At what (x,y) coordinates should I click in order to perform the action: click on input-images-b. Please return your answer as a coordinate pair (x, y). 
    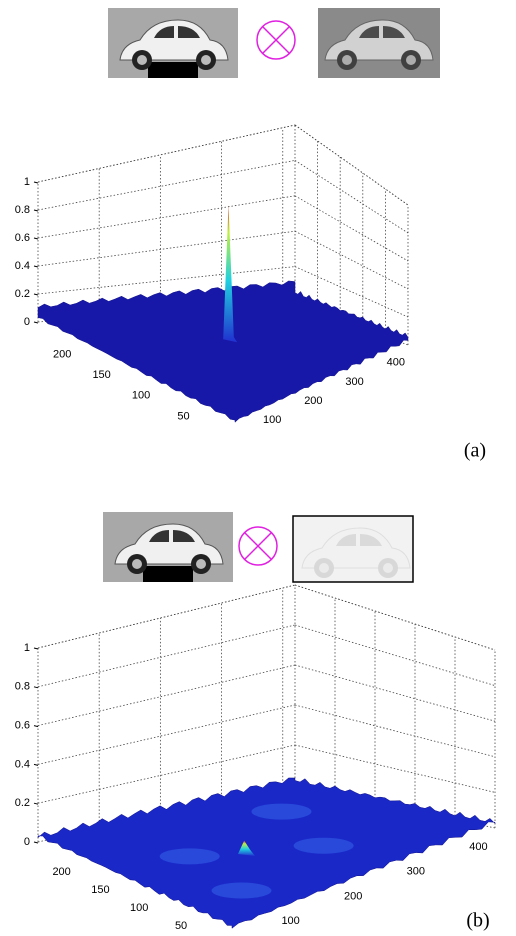
    Looking at the image, I should click on (258, 547).